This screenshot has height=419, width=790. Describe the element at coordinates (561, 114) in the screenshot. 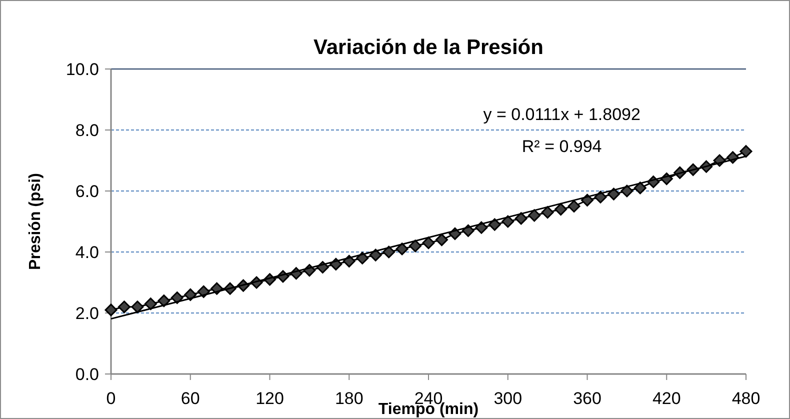

I see `annotation: y = 0.0111x + 1.8092` at that location.